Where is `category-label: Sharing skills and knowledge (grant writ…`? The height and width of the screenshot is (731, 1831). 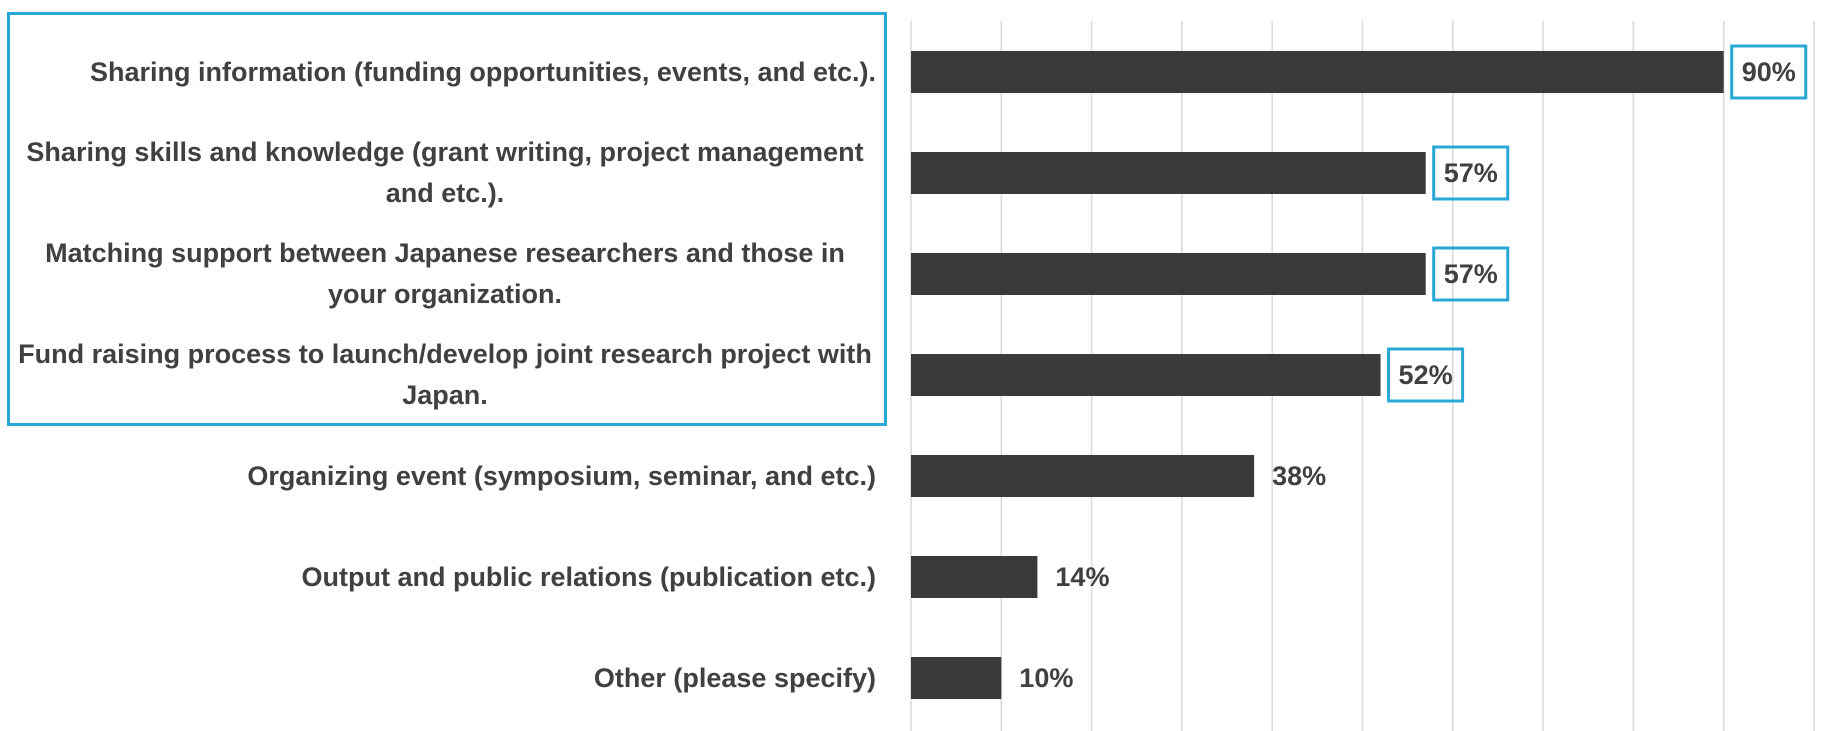
category-label: Sharing skills and knowledge (grant writ… is located at coordinates (445, 173).